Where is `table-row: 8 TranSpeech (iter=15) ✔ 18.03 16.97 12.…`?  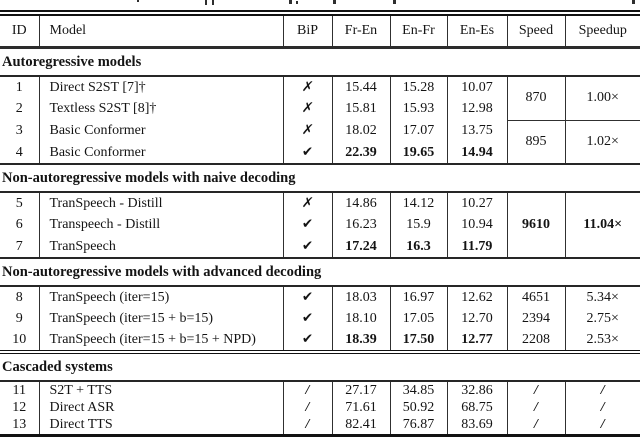 table-row: 8 TranSpeech (iter=15) ✔ 18.03 16.97 12.… is located at coordinates (320, 297).